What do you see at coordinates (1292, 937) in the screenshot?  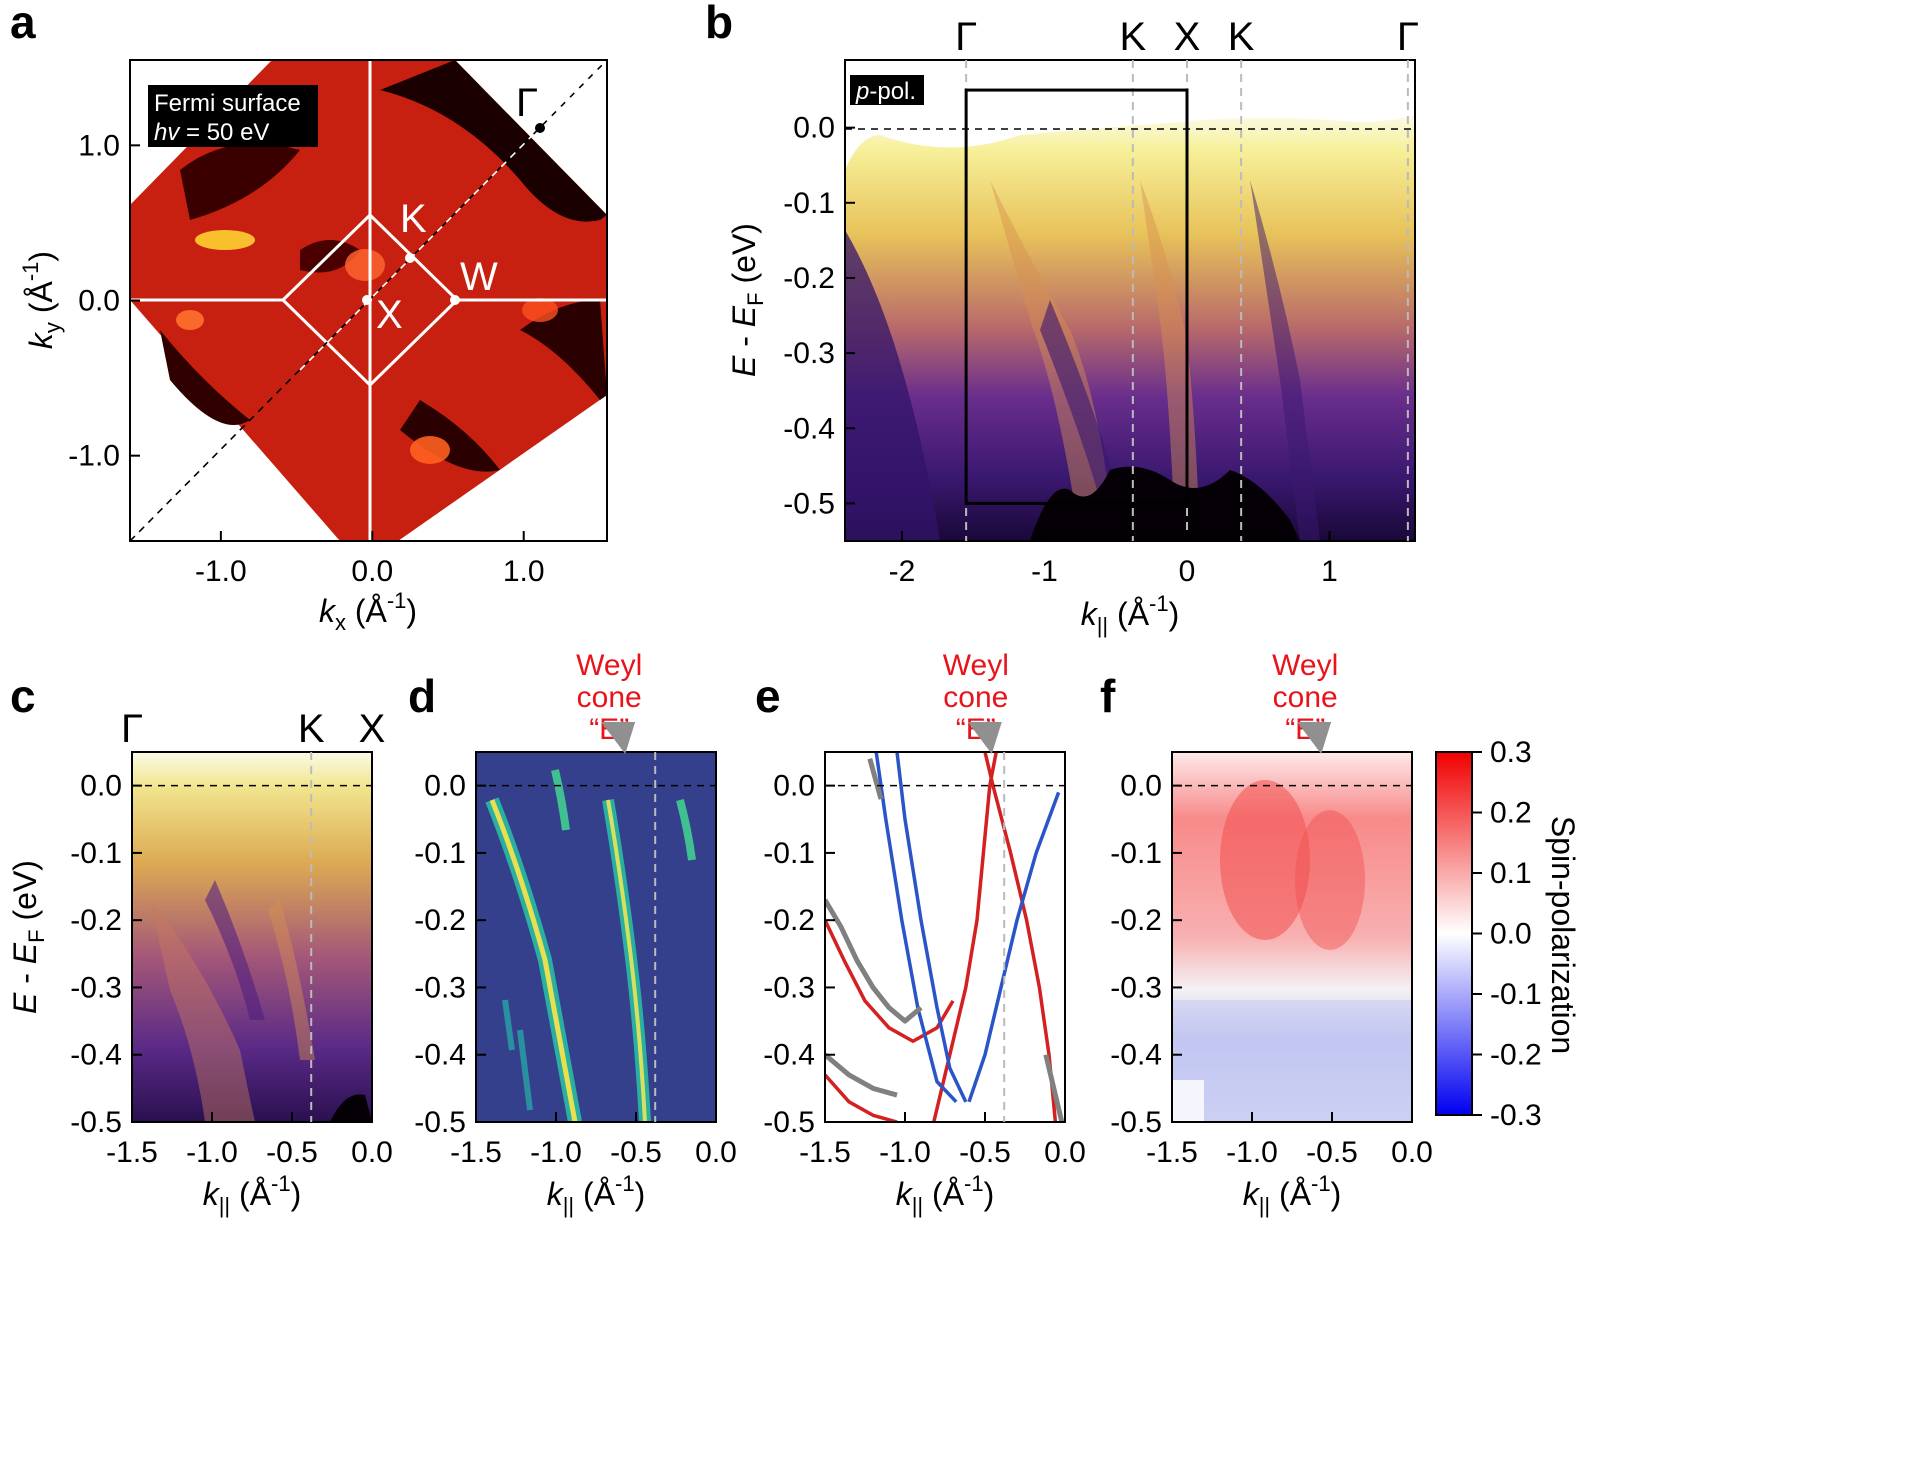 I see `panel-f-frame` at bounding box center [1292, 937].